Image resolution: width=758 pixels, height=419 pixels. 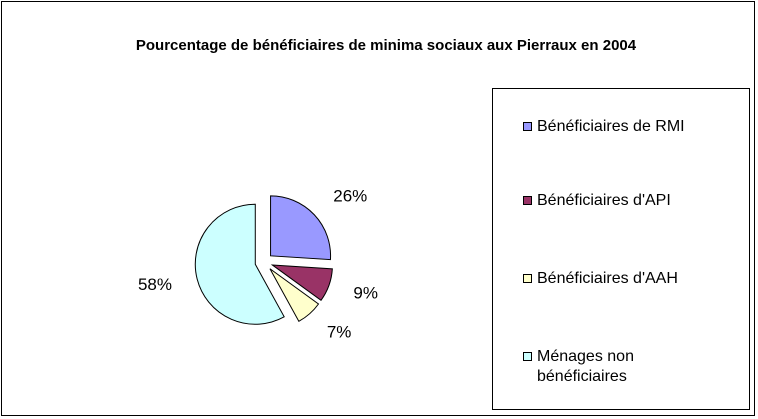 I want to click on data-label: 58%, so click(x=155, y=284).